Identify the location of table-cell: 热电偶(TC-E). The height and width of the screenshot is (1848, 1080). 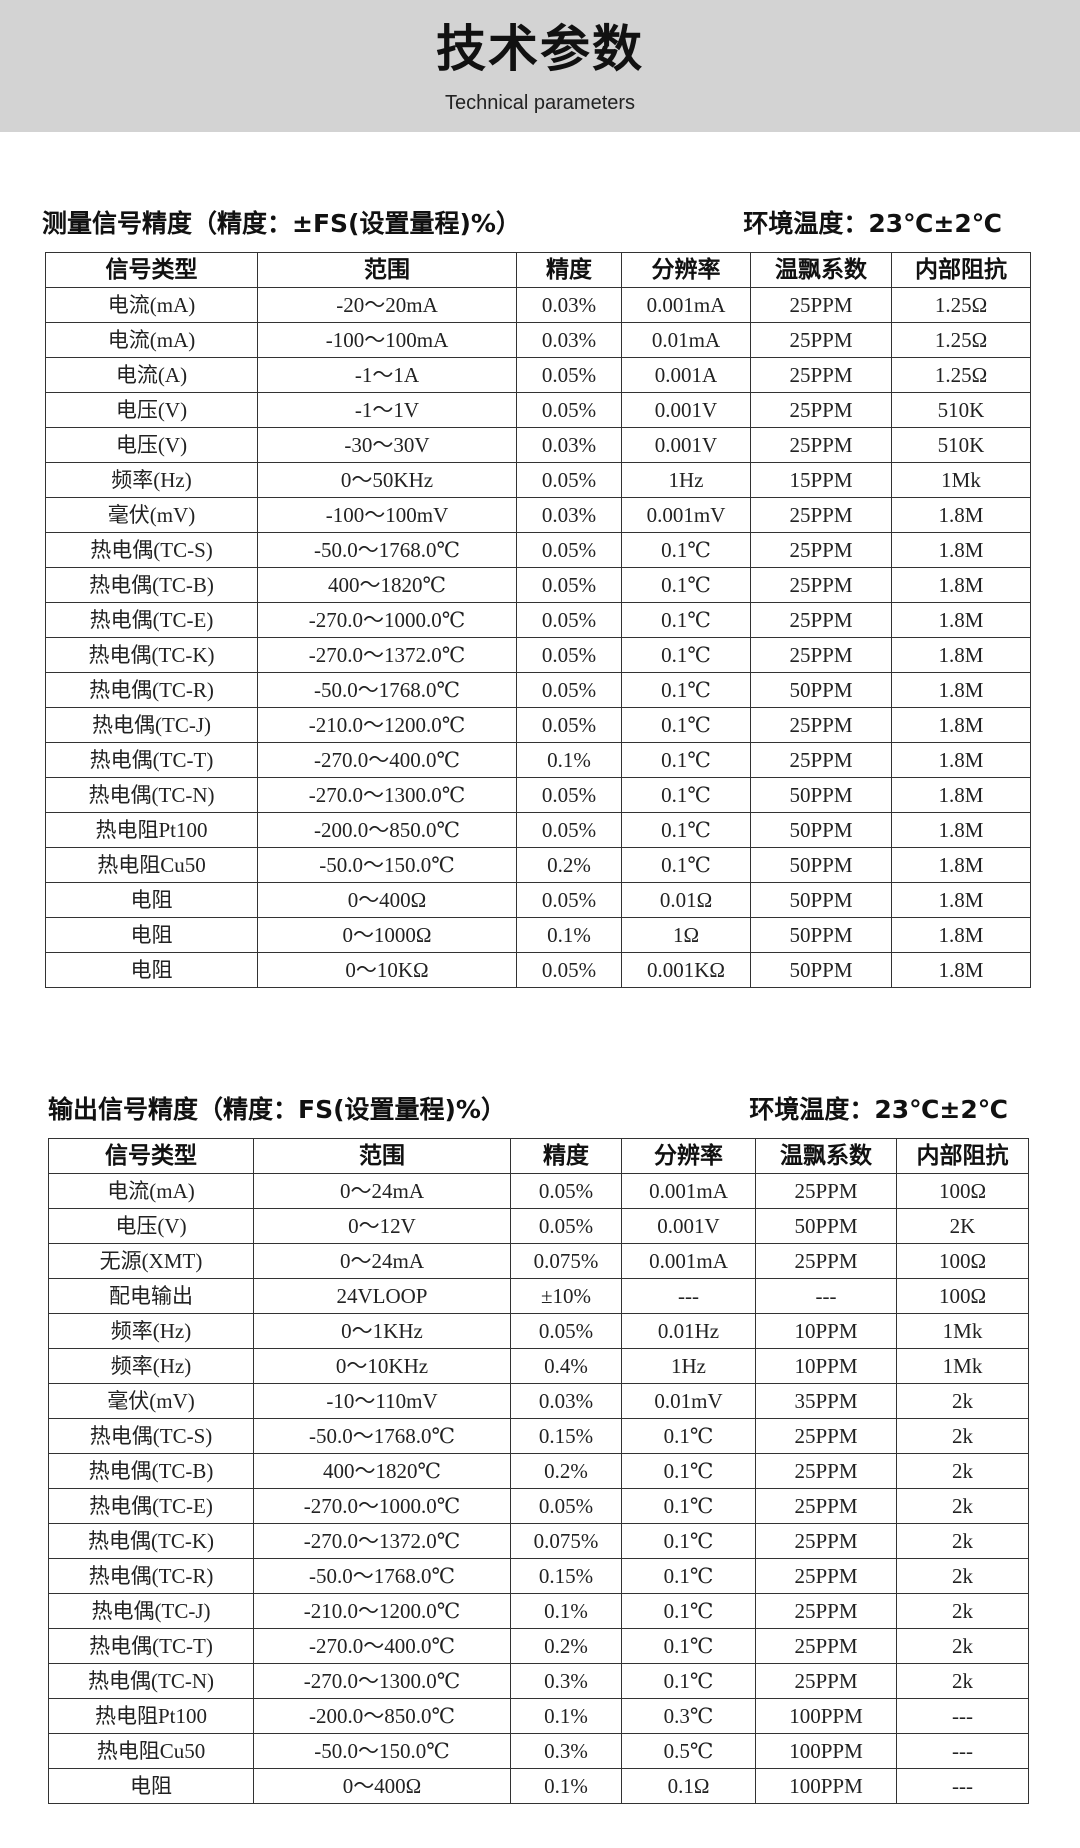
(151, 620).